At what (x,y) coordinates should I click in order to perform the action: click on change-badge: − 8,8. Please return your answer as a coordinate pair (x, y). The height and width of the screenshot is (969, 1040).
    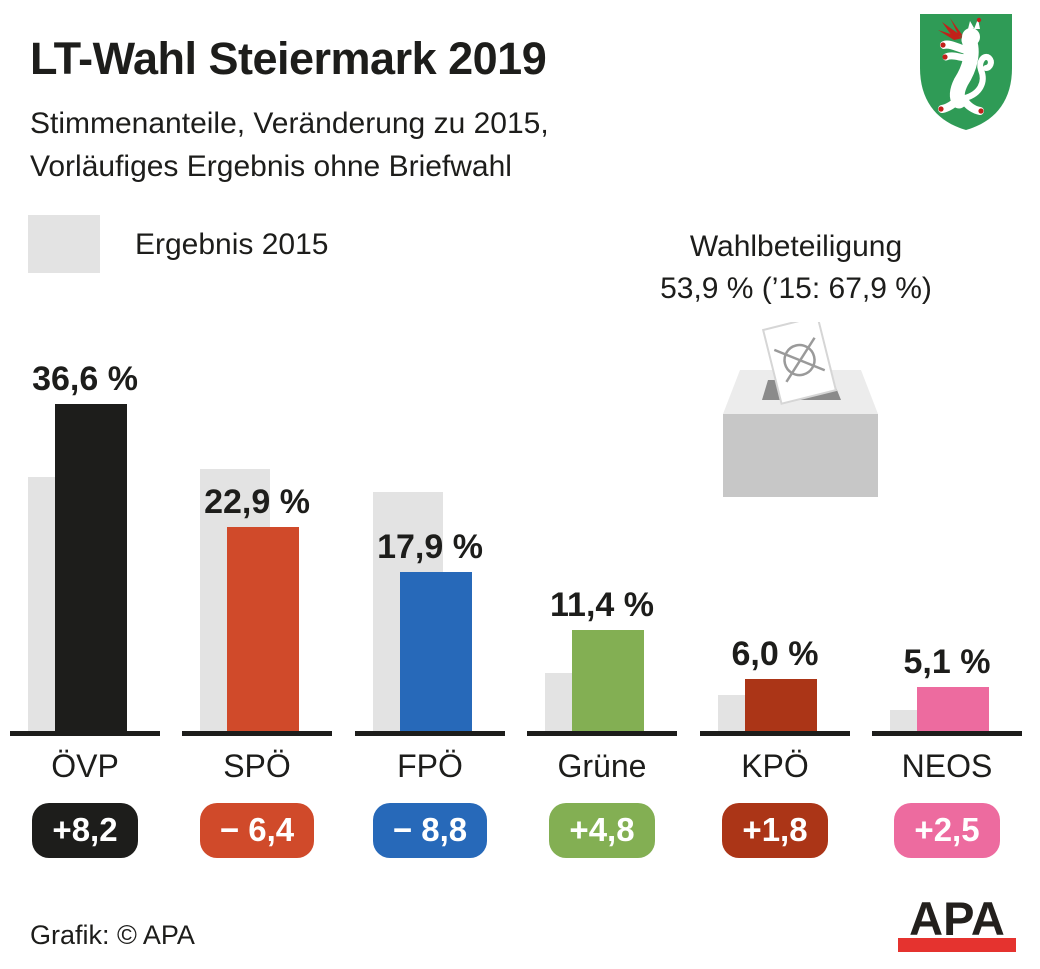
    Looking at the image, I should click on (430, 830).